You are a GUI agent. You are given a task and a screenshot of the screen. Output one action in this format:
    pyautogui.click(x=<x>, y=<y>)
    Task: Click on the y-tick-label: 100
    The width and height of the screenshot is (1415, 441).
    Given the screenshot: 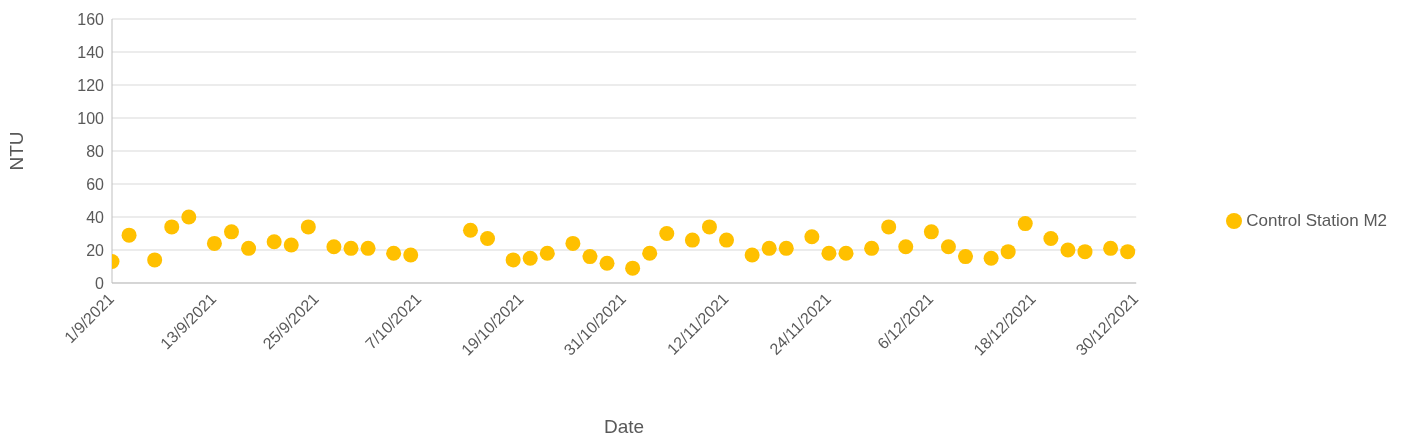 What is the action you would take?
    pyautogui.click(x=91, y=118)
    